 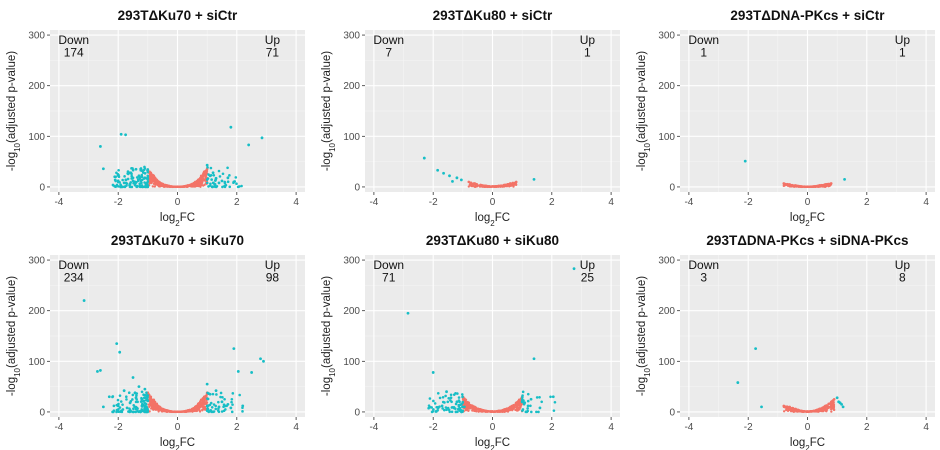 What do you see at coordinates (177, 443) in the screenshot?
I see `x-axis-label: log2FC` at bounding box center [177, 443].